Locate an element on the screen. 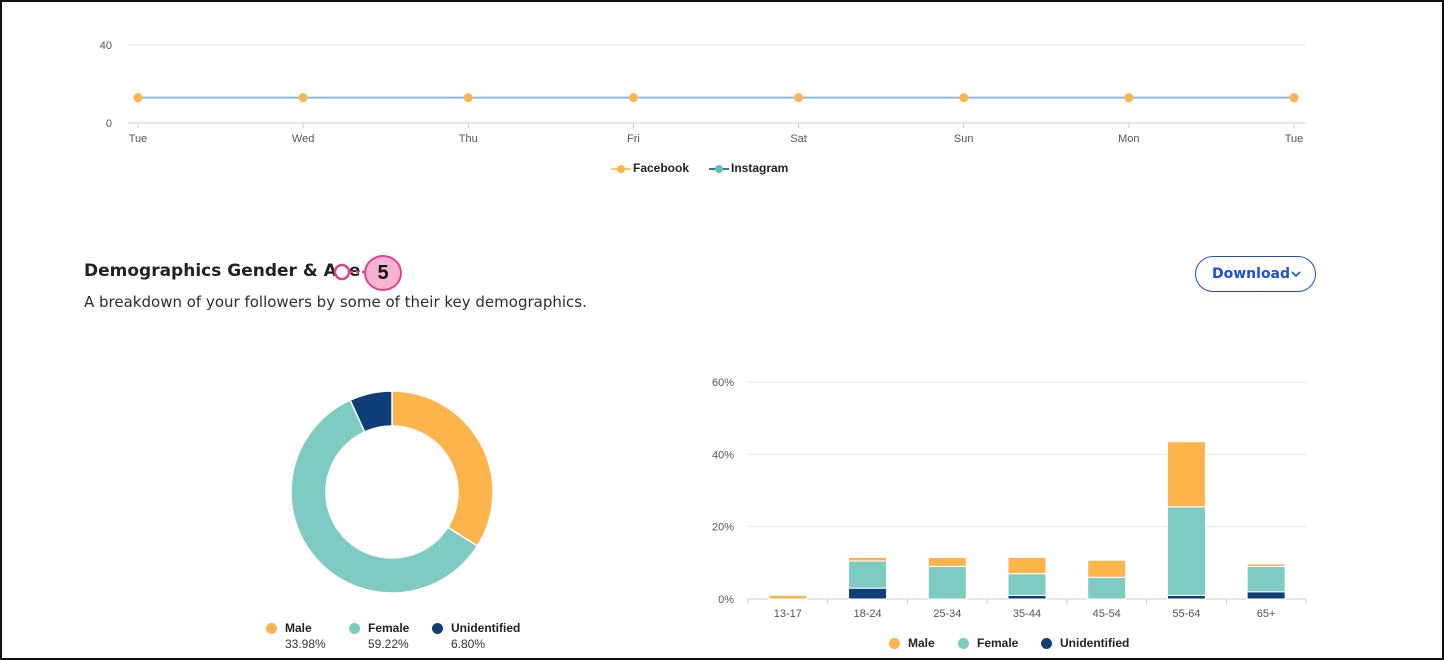 The image size is (1444, 660). y-tick-label: 60% is located at coordinates (723, 383).